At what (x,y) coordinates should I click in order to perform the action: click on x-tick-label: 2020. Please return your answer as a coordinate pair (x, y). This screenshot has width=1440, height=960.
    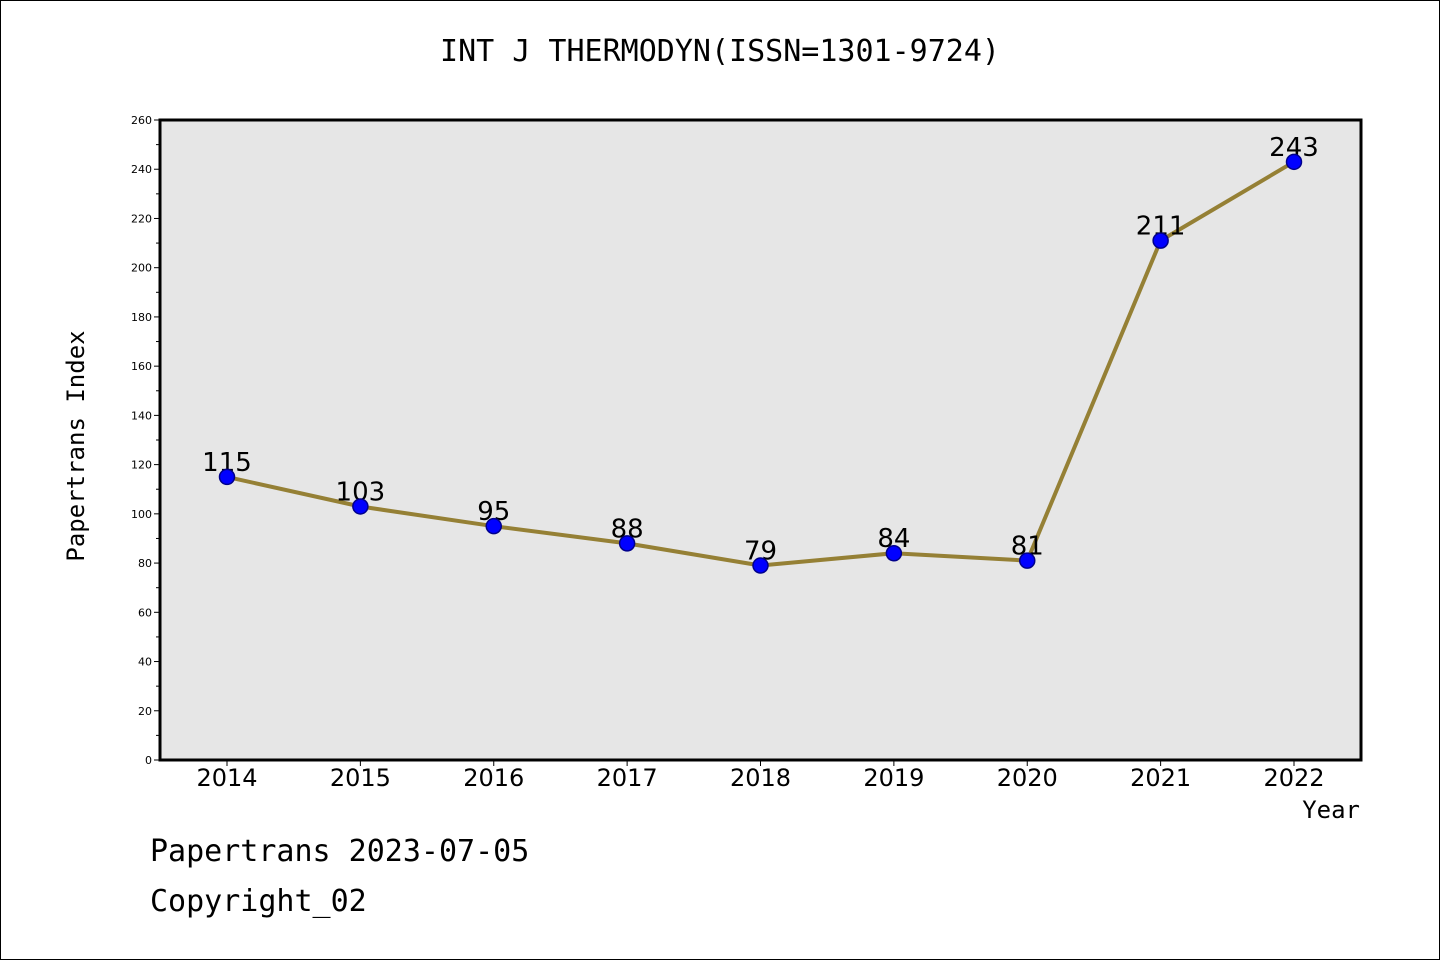
    Looking at the image, I should click on (1027, 778).